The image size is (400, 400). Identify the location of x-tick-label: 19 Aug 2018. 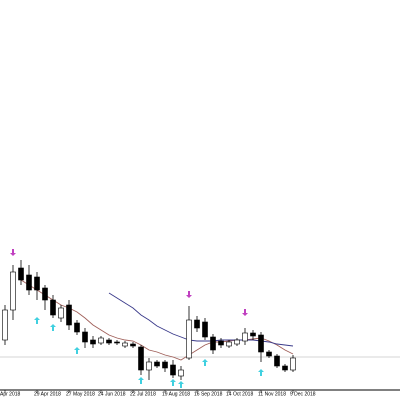
(176, 394).